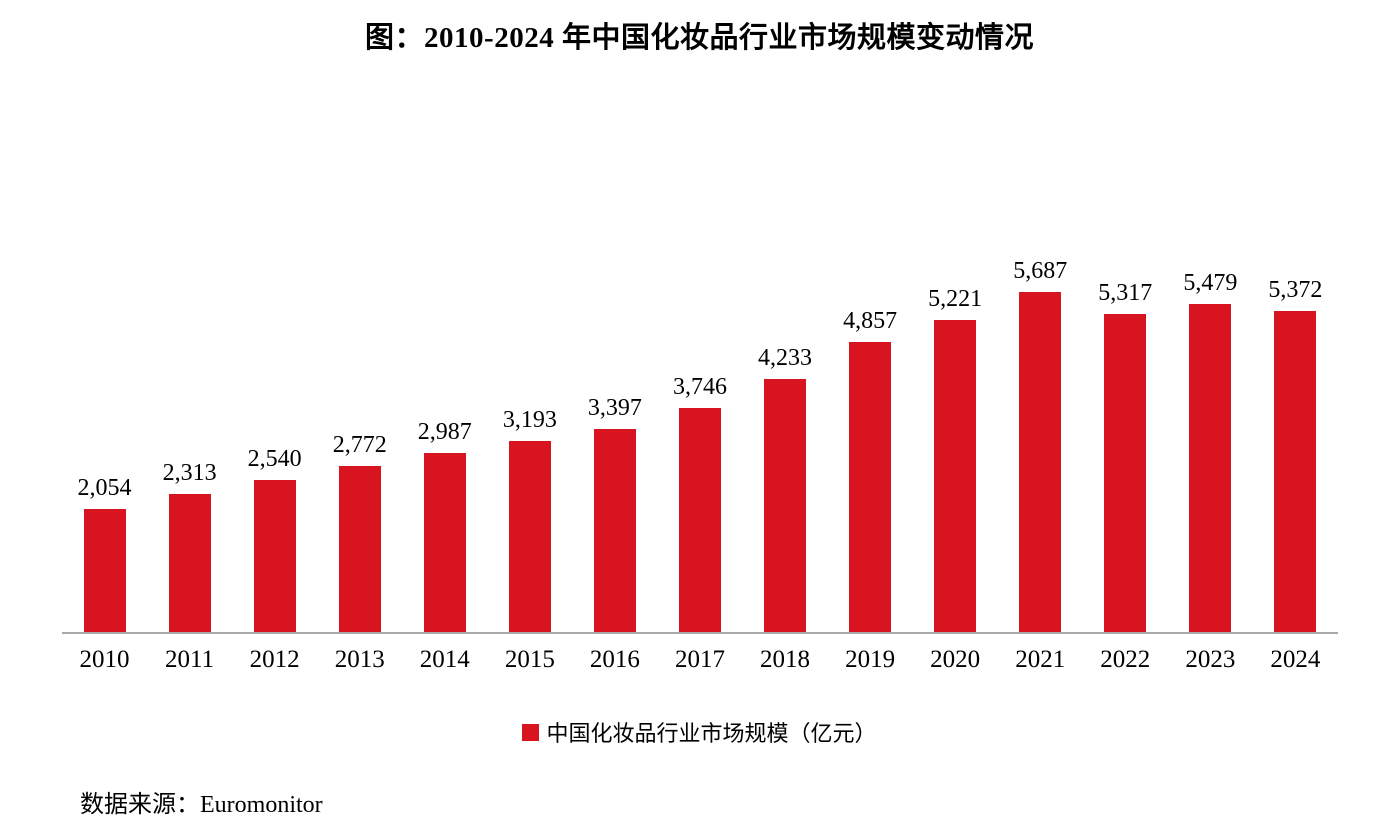  I want to click on bar-value-label: 2,054, so click(104, 488).